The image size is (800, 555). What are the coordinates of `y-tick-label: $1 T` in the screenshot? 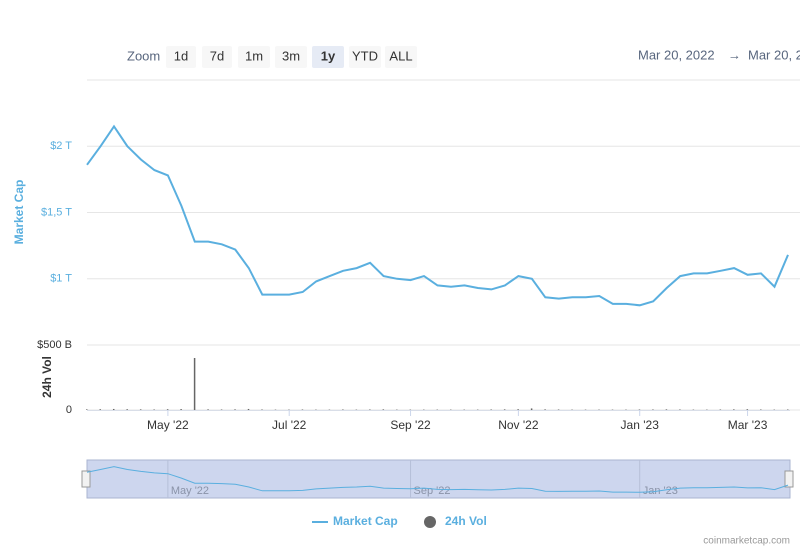 It's located at (61, 279).